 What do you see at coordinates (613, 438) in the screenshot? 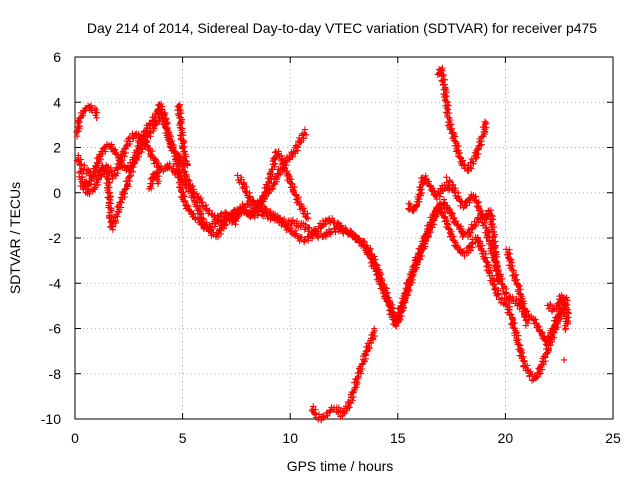
I see `x-tick-label: 25` at bounding box center [613, 438].